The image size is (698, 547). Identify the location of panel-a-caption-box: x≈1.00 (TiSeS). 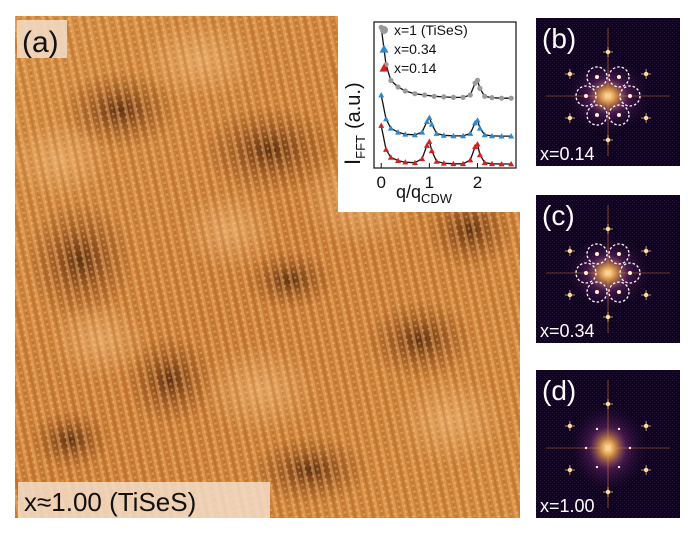
(144, 500).